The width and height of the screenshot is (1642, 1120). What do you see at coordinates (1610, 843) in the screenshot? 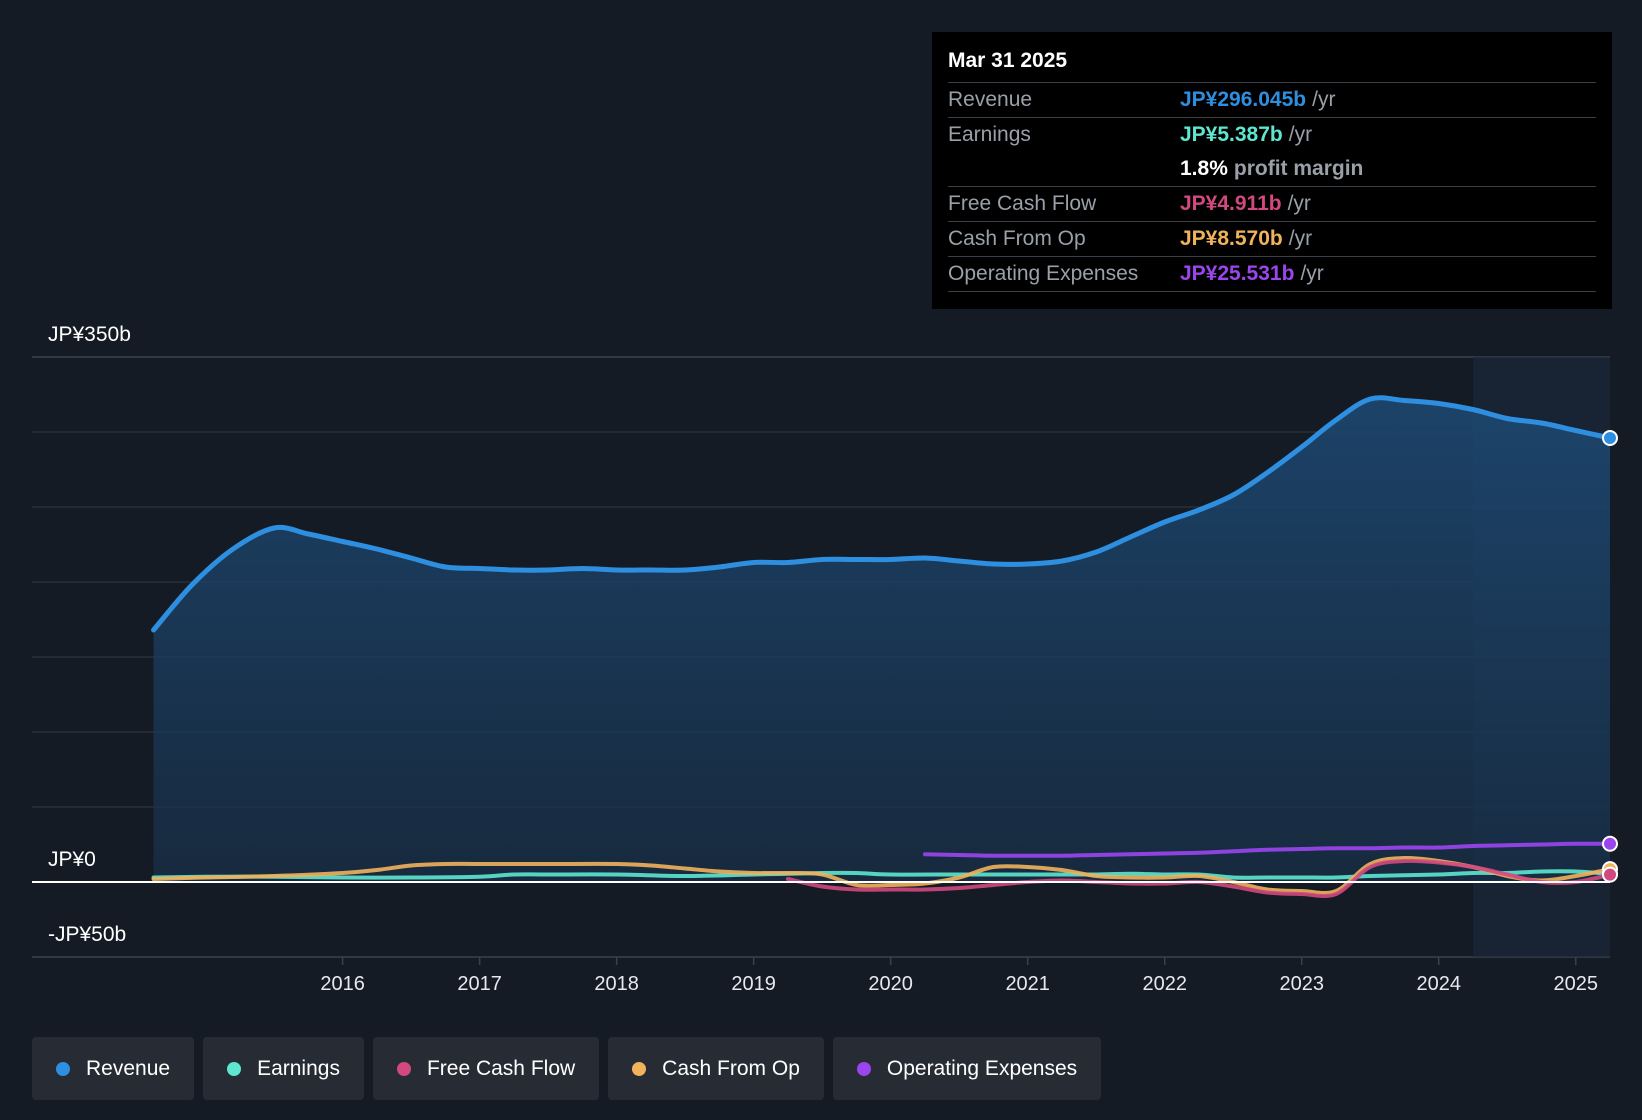
I see `operating-expenses-end-marker` at bounding box center [1610, 843].